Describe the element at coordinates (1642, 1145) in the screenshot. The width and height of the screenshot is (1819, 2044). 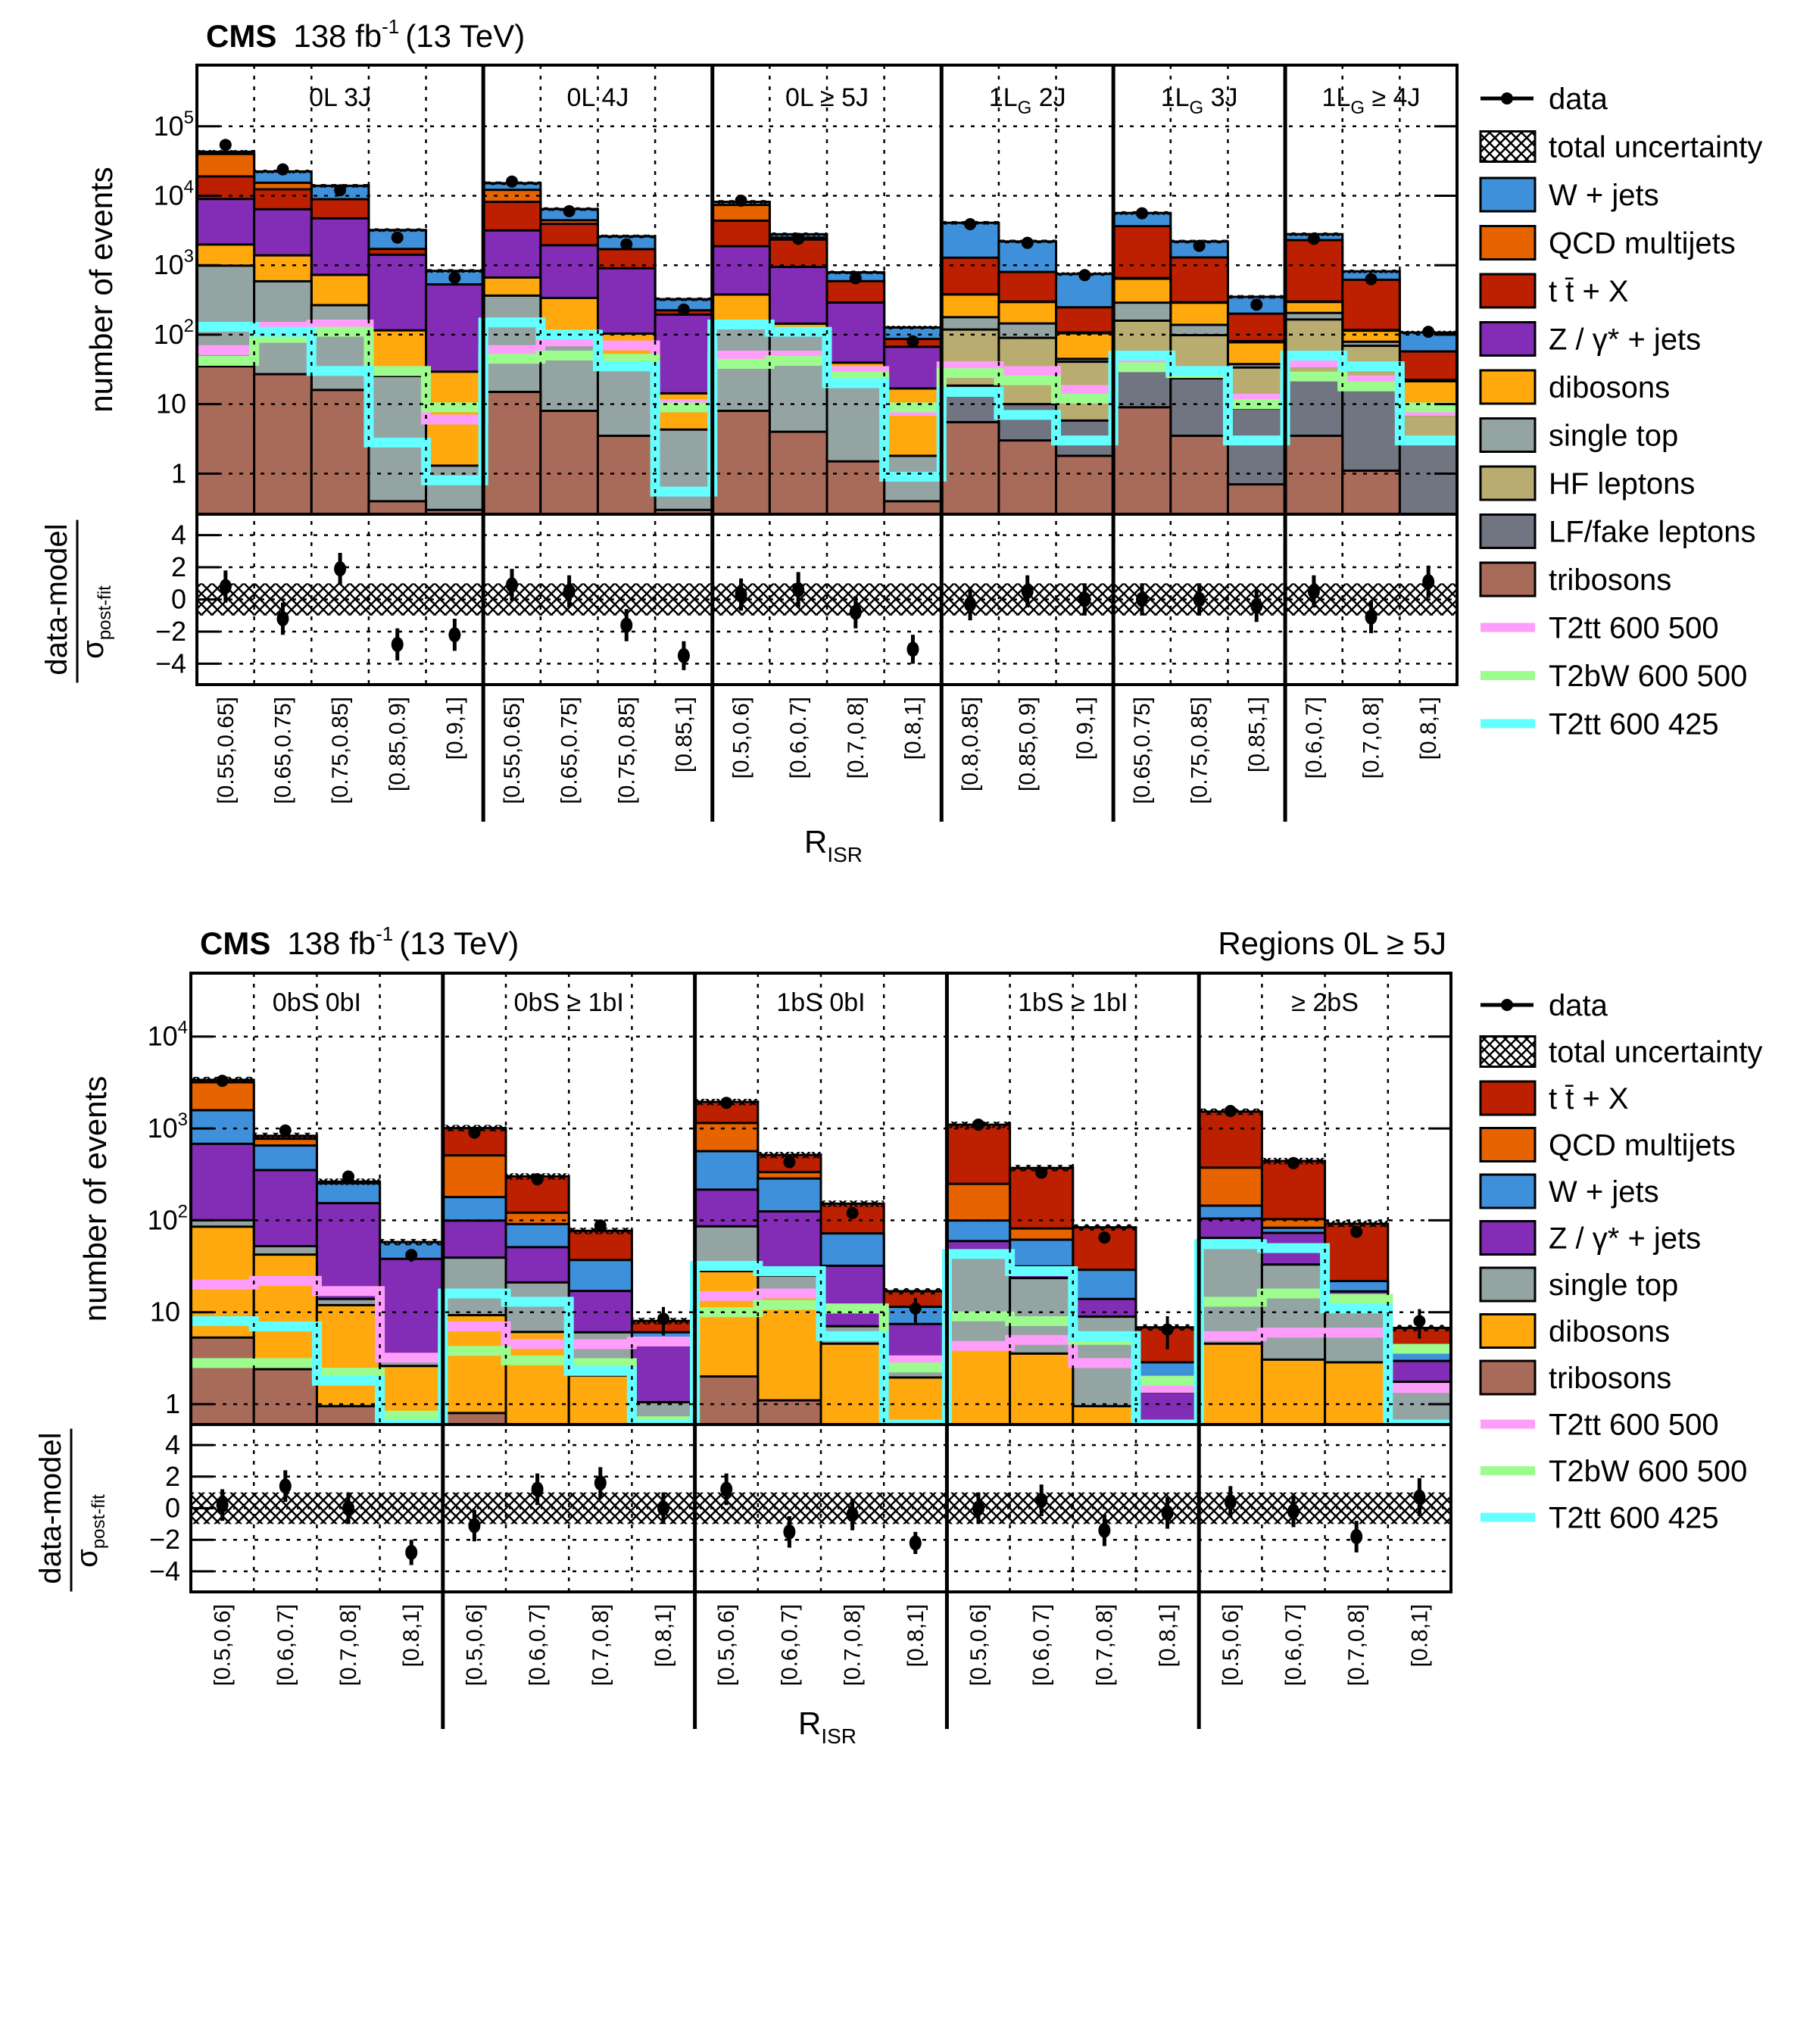
I see `legend-label: QCD multijets` at that location.